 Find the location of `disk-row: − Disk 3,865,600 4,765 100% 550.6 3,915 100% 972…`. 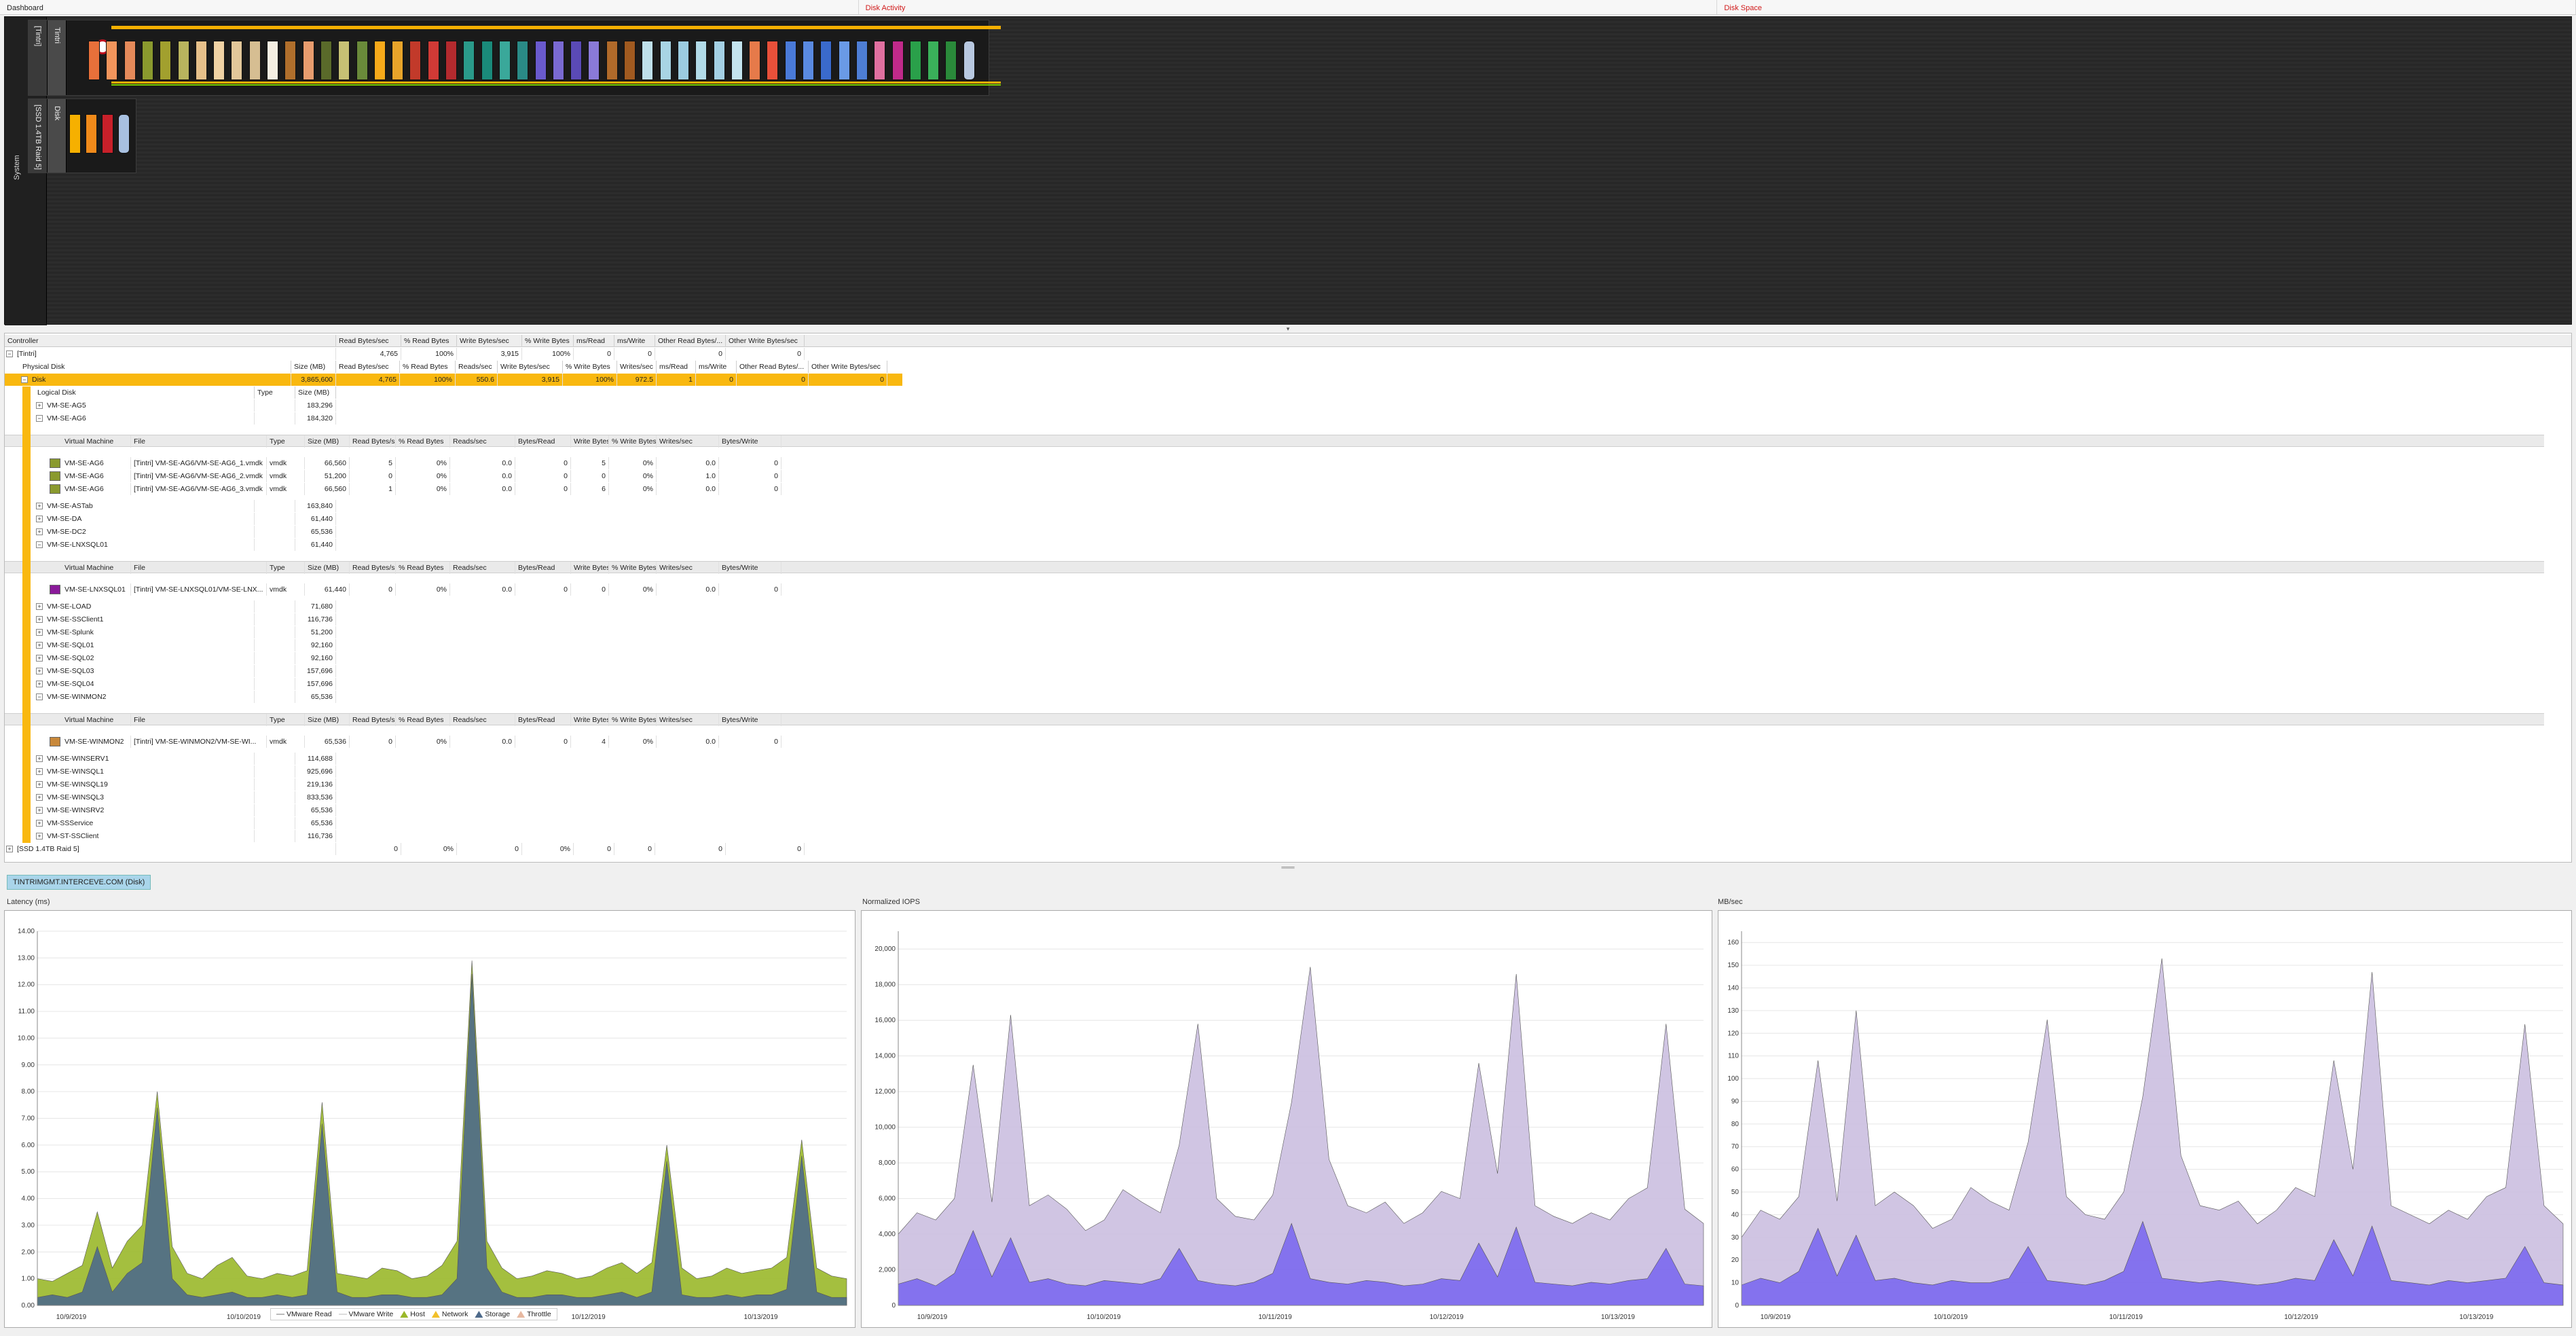

disk-row: − Disk 3,865,600 4,765 100% 550.6 3,915 100% 972… is located at coordinates (453, 380).